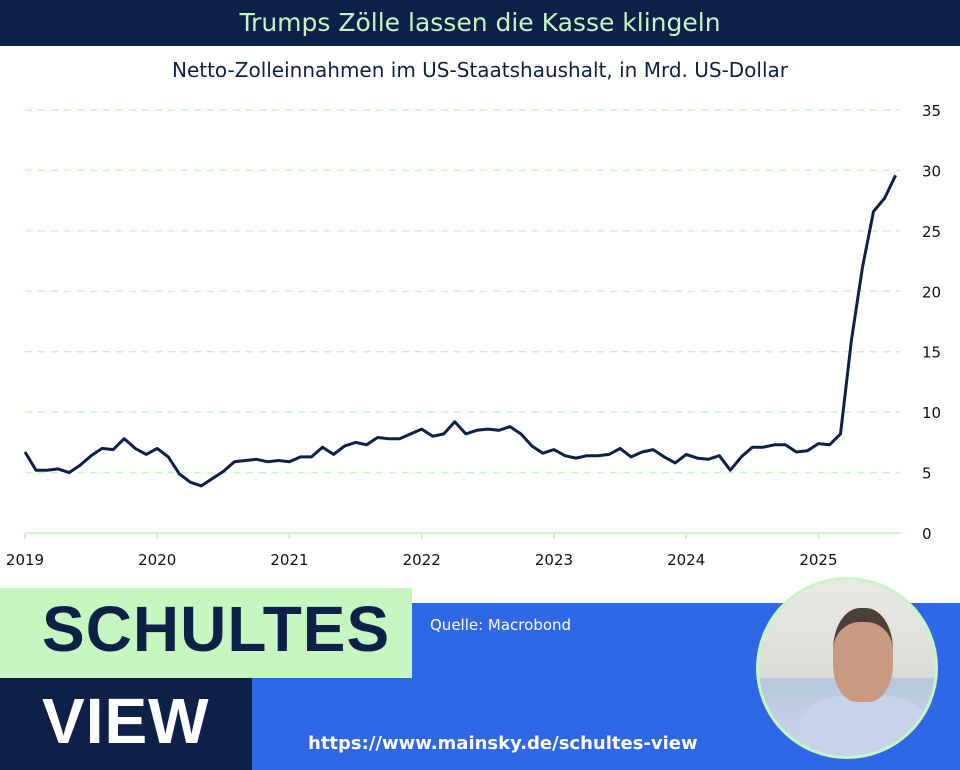 Image resolution: width=960 pixels, height=770 pixels. I want to click on brand-view: VIEW, so click(126, 721).